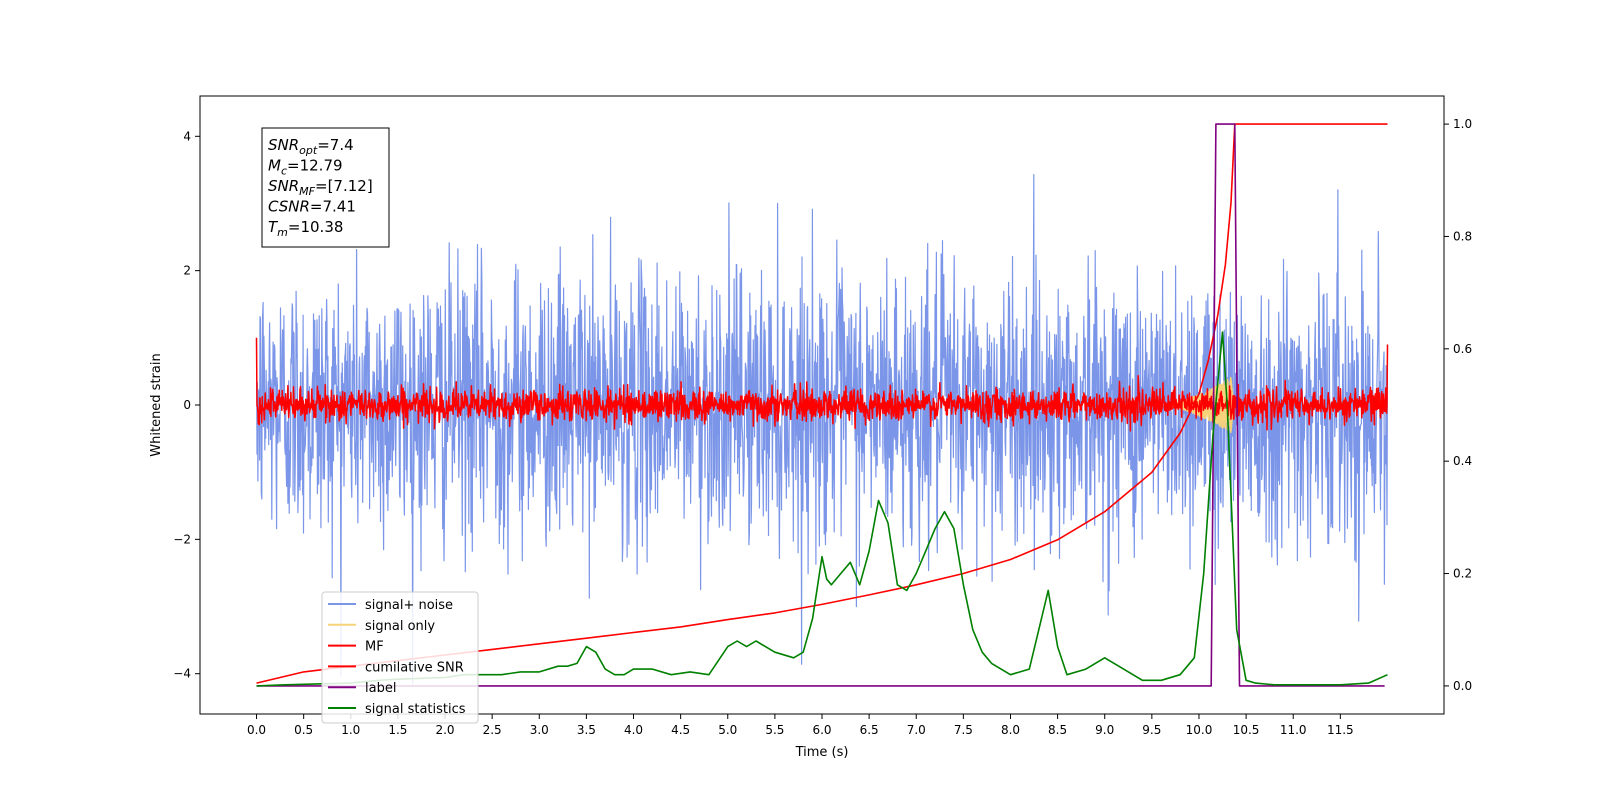 Image resolution: width=1600 pixels, height=800 pixels. Describe the element at coordinates (680, 730) in the screenshot. I see `x-tick-label: 4.5` at that location.